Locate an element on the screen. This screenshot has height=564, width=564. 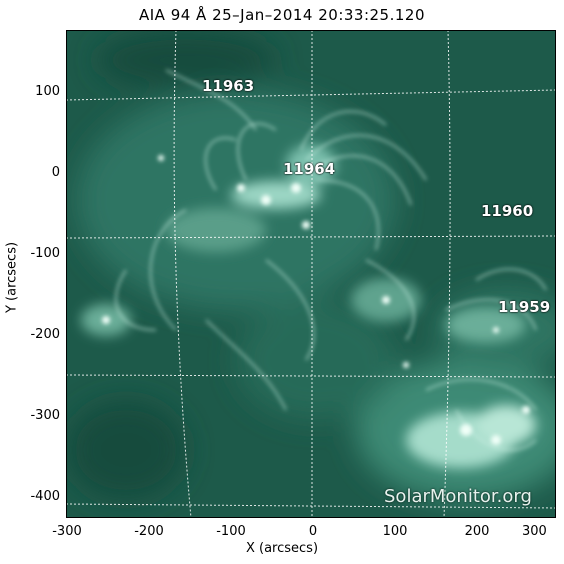
y-tick-label: -200 is located at coordinates (45, 334).